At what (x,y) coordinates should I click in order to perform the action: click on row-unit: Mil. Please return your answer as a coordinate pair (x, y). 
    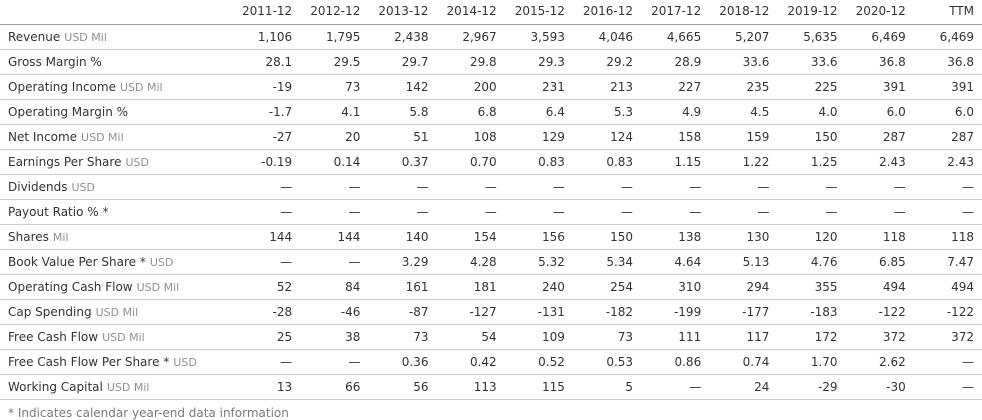
    Looking at the image, I should click on (60, 237).